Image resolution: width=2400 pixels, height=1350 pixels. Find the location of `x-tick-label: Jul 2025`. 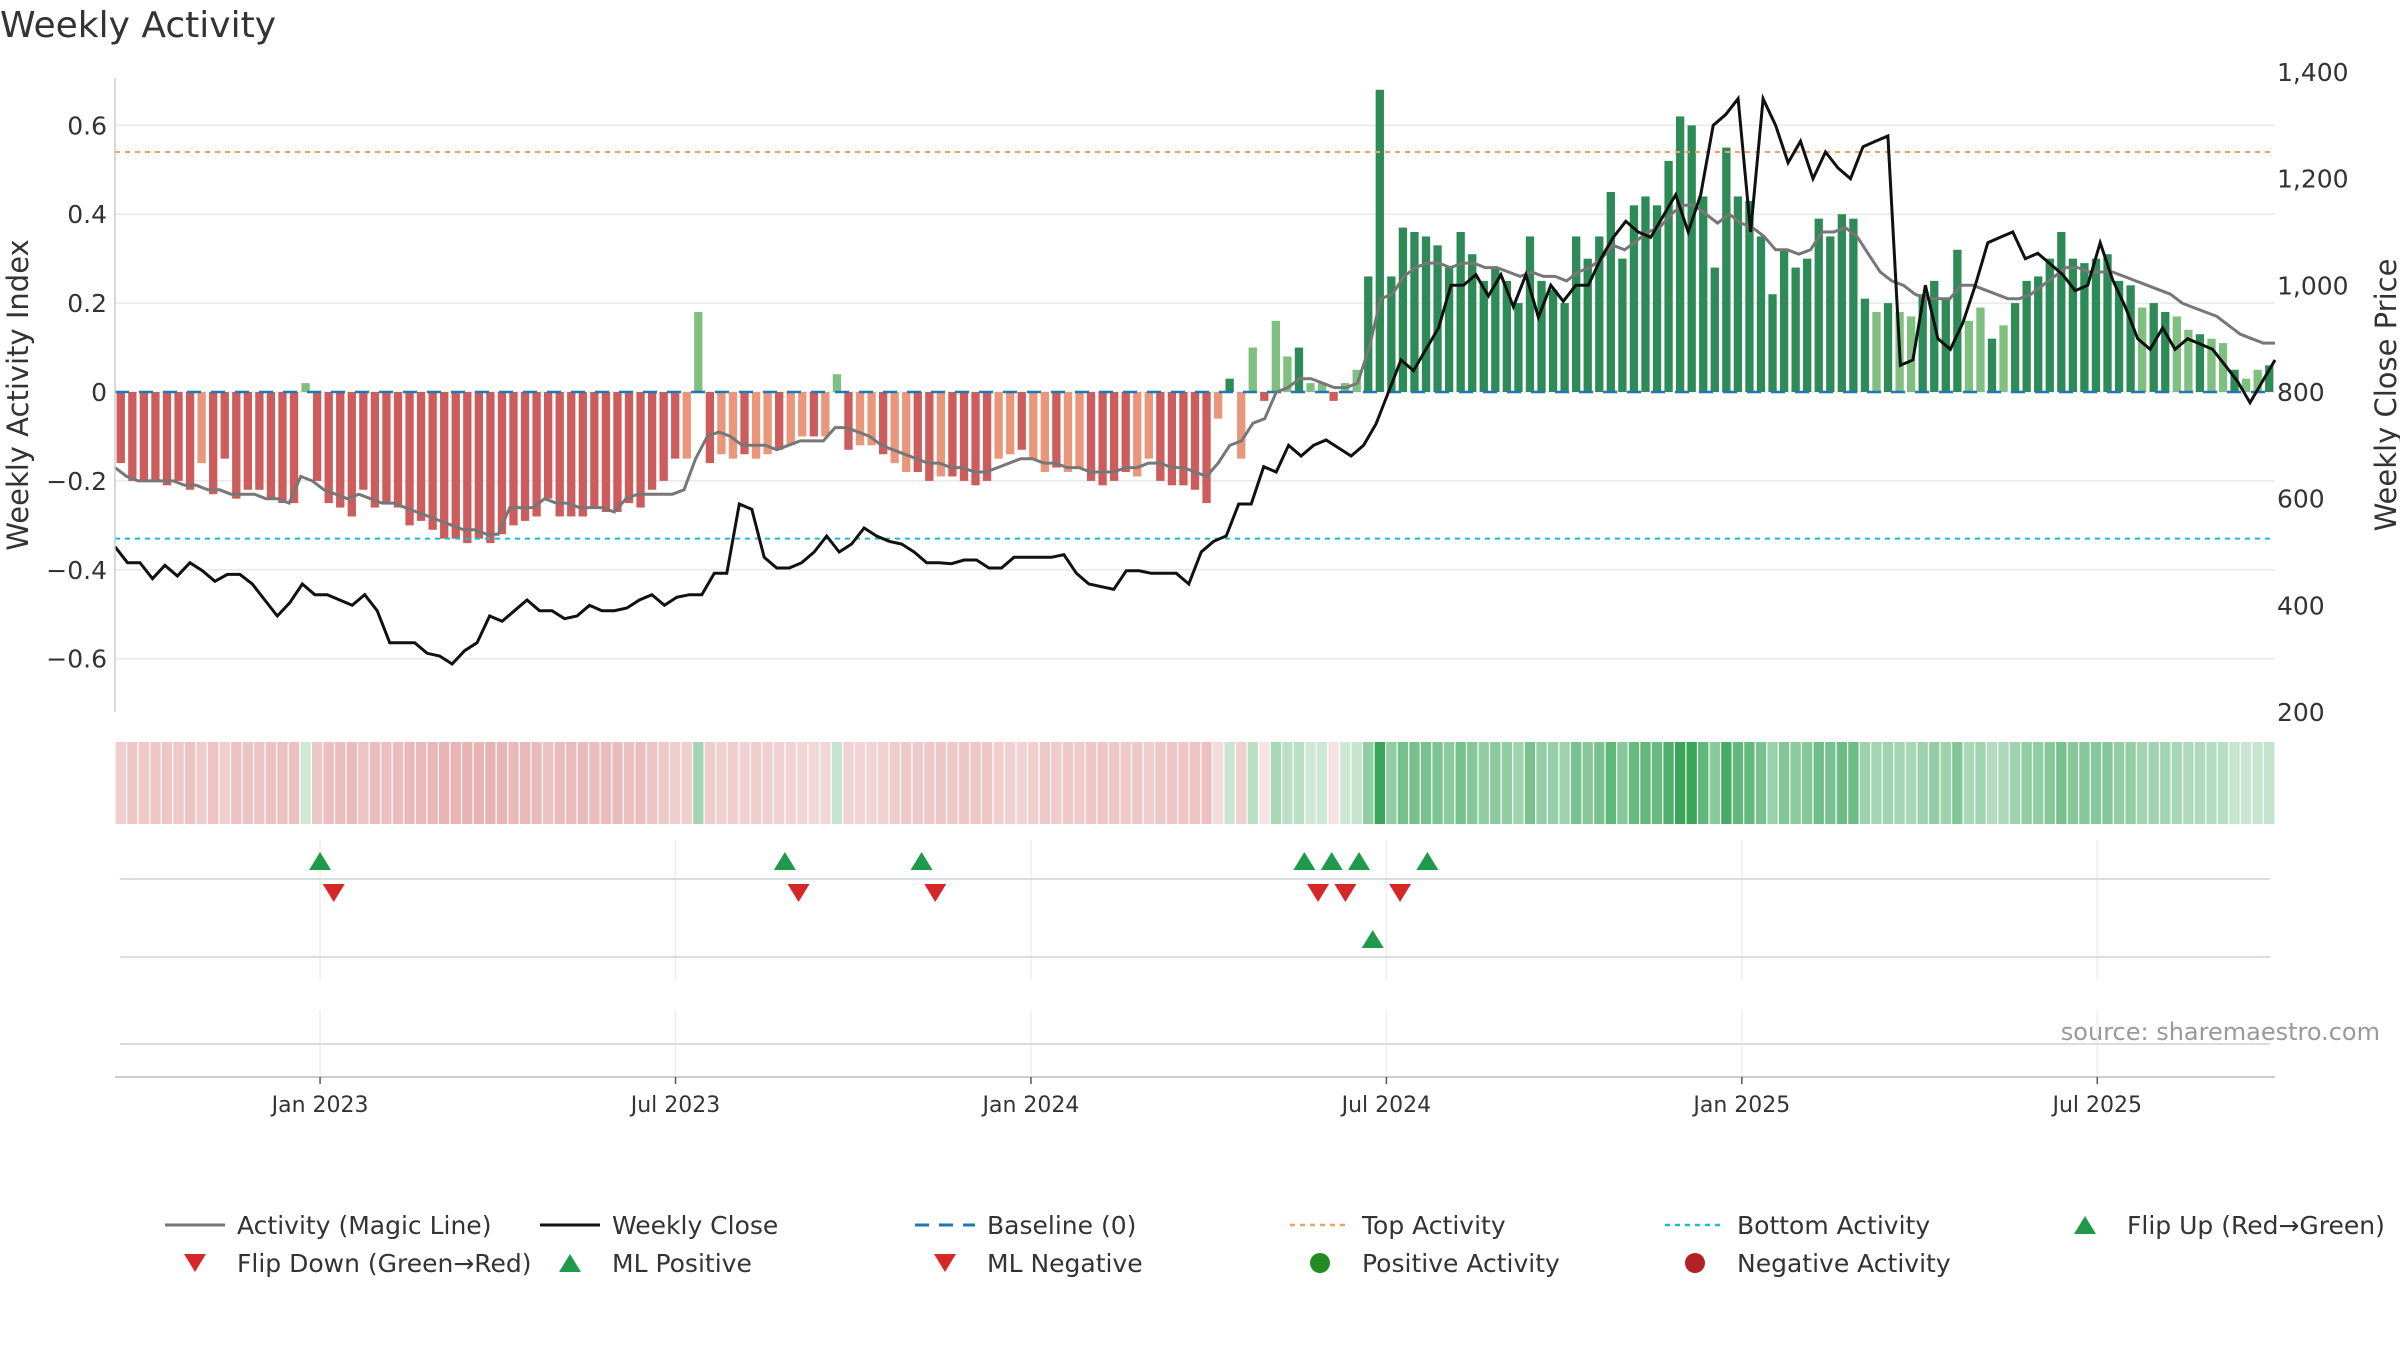

x-tick-label: Jul 2025 is located at coordinates (2097, 1105).